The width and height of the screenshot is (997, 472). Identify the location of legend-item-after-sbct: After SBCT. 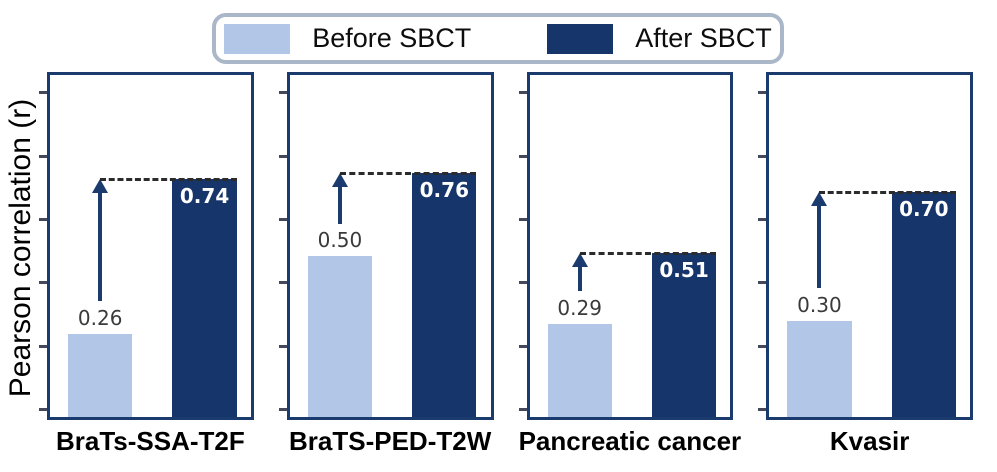
(659, 38).